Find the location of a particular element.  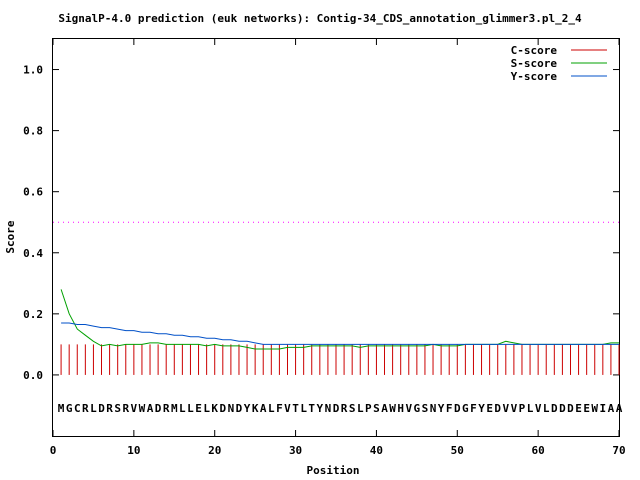

x-tick-label: 30 is located at coordinates (295, 450).